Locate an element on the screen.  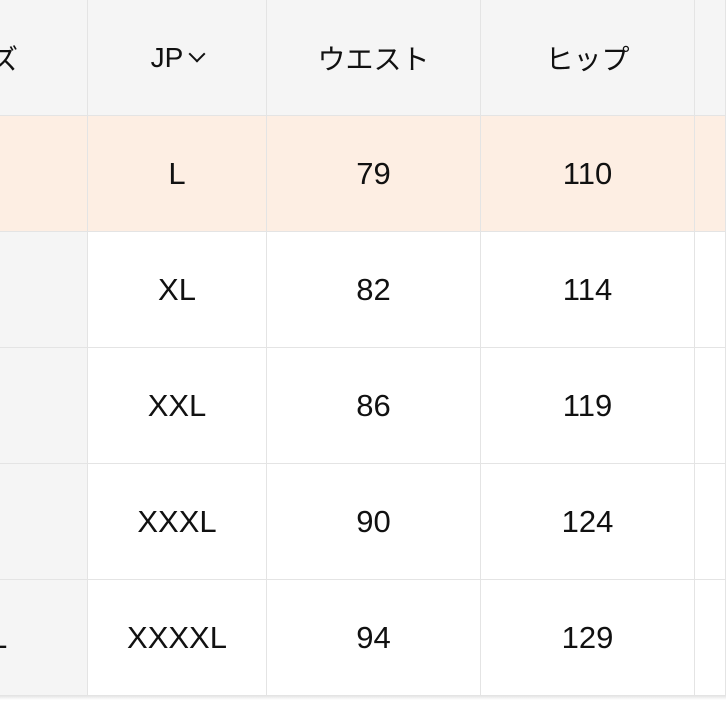
header-jp-dropdown: JP is located at coordinates (177, 58).